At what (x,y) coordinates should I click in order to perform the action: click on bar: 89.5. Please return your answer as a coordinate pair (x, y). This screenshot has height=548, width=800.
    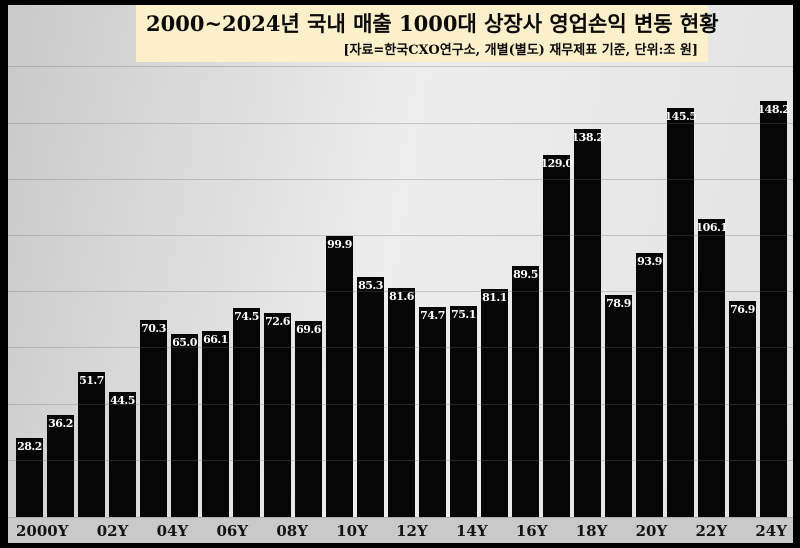
    Looking at the image, I should click on (525, 391).